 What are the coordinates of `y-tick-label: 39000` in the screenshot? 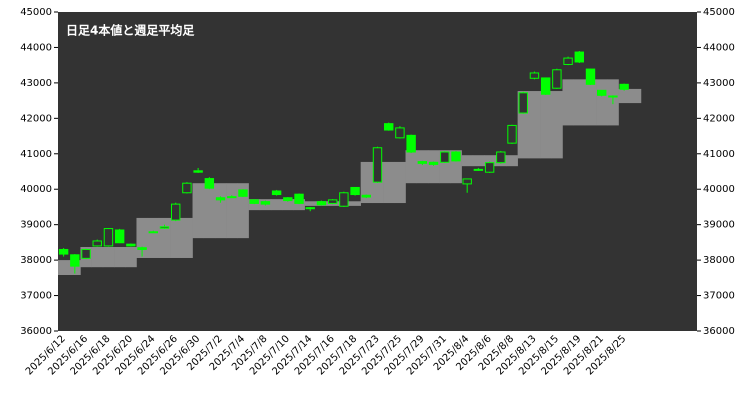 It's located at (36, 225).